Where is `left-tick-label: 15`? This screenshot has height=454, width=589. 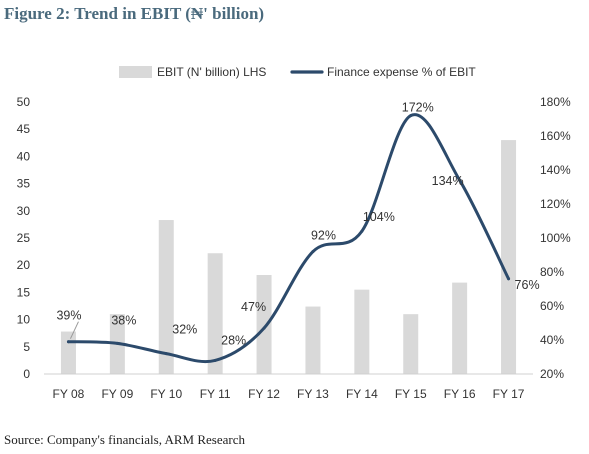 left-tick-label: 15 is located at coordinates (24, 292).